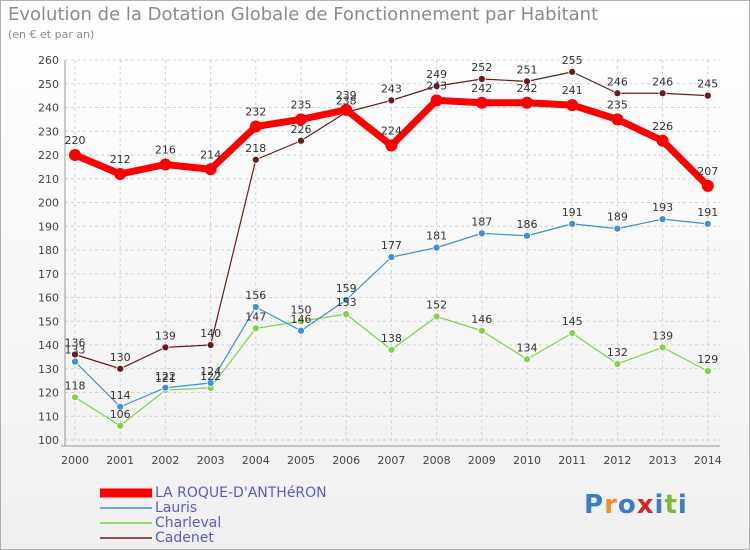 The width and height of the screenshot is (750, 550). What do you see at coordinates (572, 321) in the screenshot?
I see `data-label: 145` at bounding box center [572, 321].